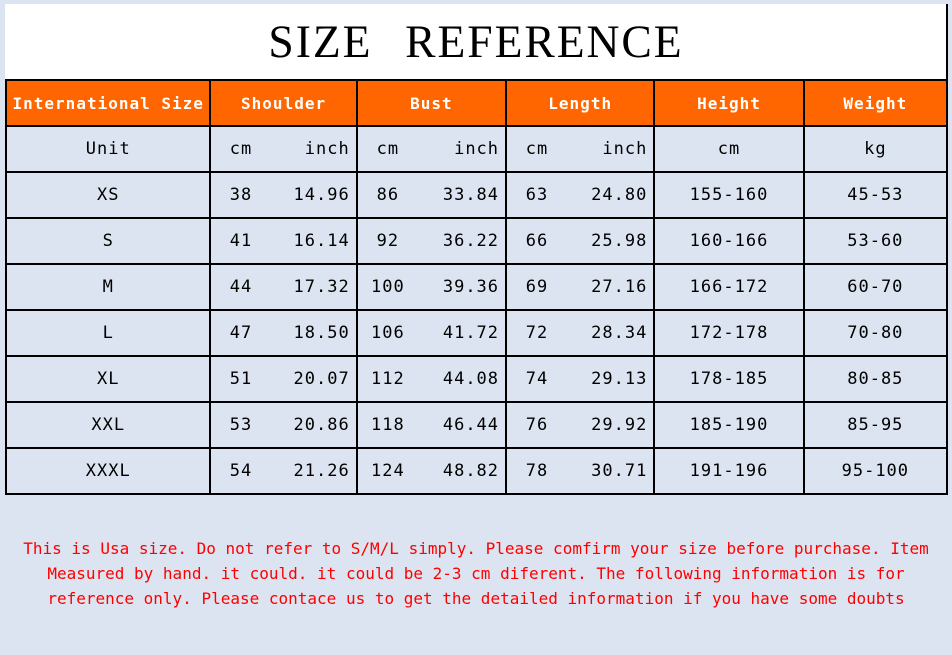 The height and width of the screenshot is (655, 952). What do you see at coordinates (431, 195) in the screenshot?
I see `bust-cell: 86 33.84` at bounding box center [431, 195].